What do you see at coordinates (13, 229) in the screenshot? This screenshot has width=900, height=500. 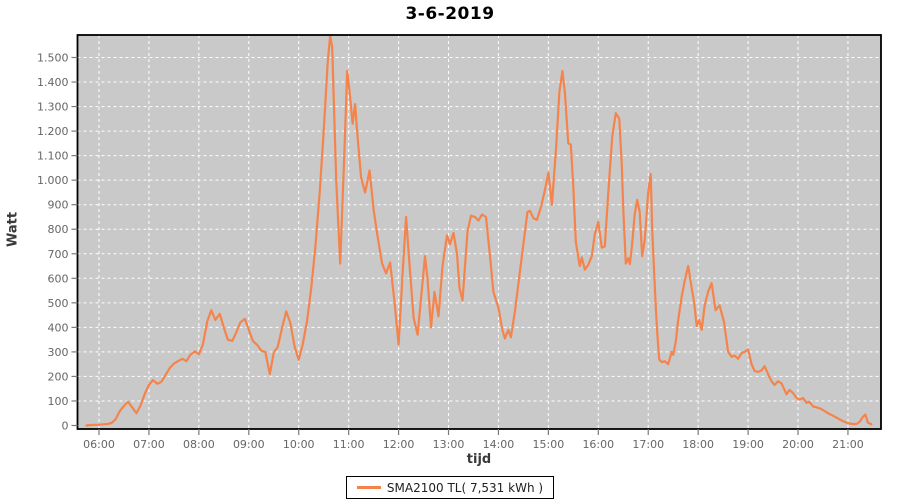 I see `y-axis-title: Watt` at bounding box center [13, 229].